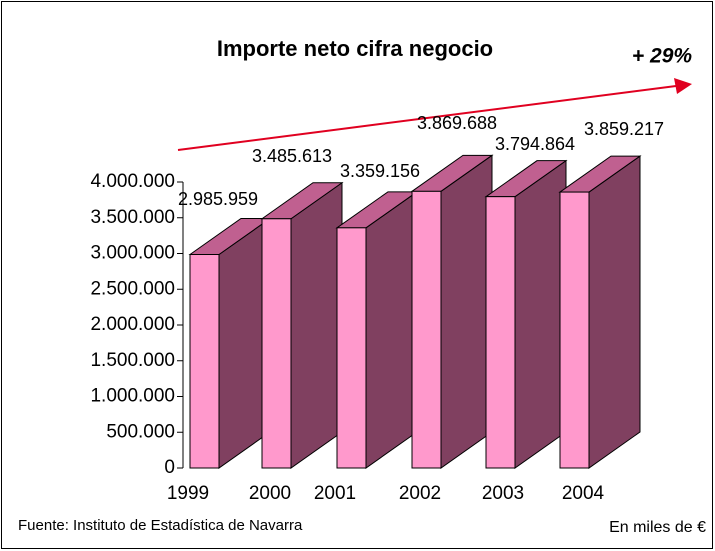  Describe the element at coordinates (335, 493) in the screenshot. I see `x-tick-label: 2001` at that location.